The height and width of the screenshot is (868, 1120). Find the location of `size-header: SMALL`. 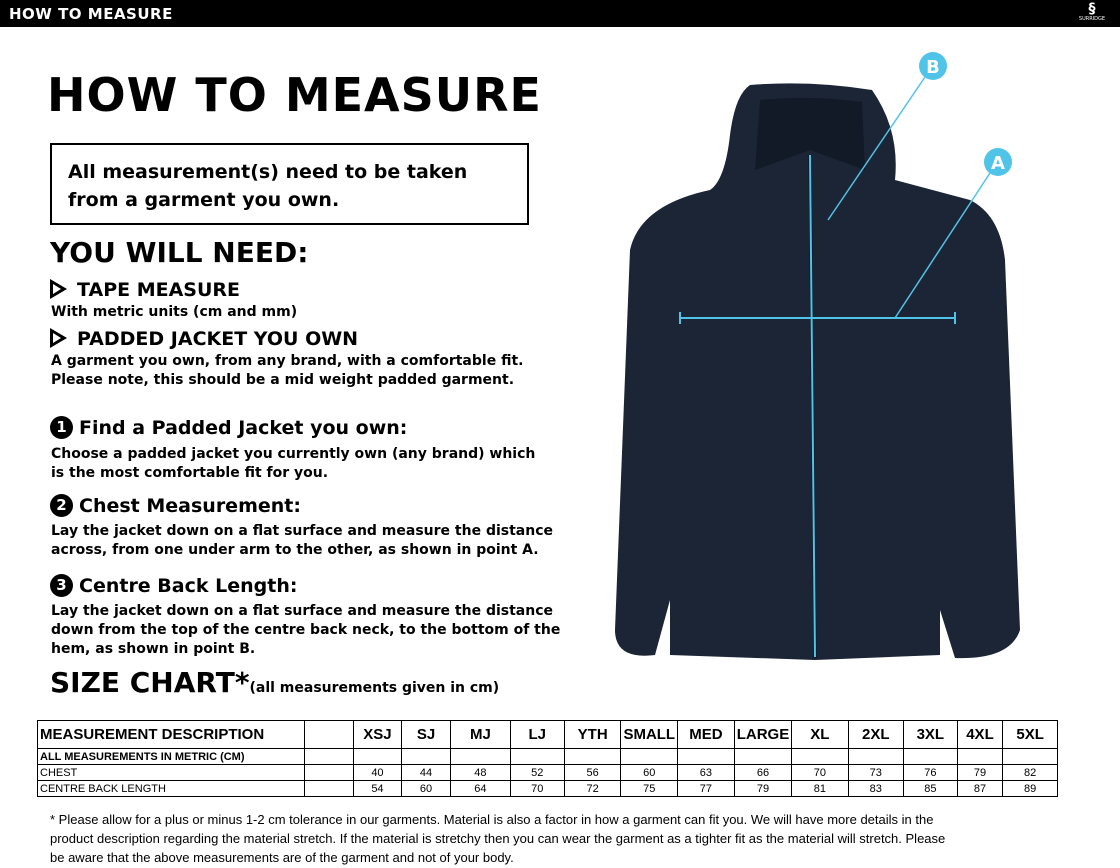

size-header: SMALL is located at coordinates (649, 734).